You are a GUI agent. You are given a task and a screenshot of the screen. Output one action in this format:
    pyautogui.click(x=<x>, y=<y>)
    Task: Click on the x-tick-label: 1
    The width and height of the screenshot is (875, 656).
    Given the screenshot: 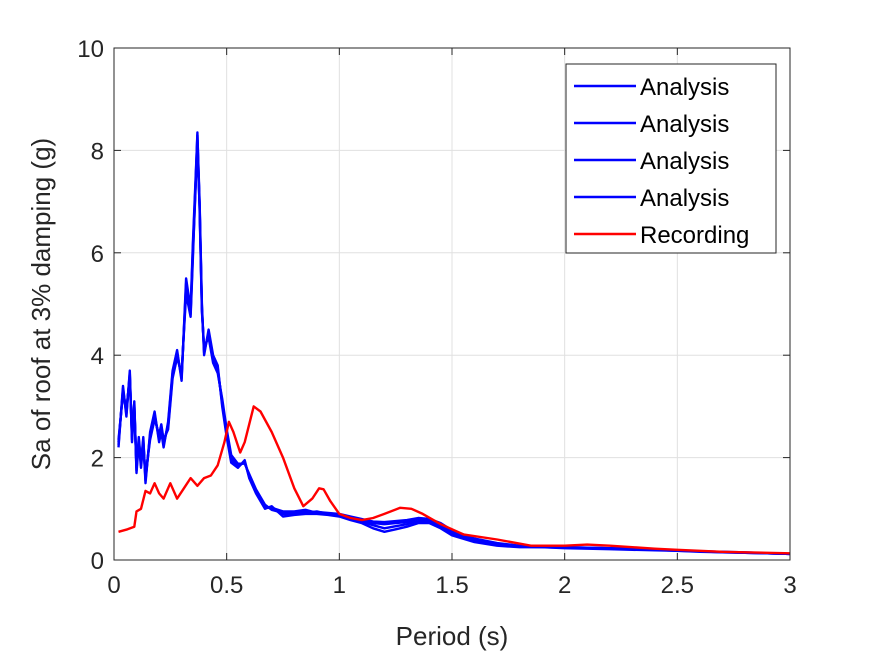 What is the action you would take?
    pyautogui.click(x=339, y=585)
    